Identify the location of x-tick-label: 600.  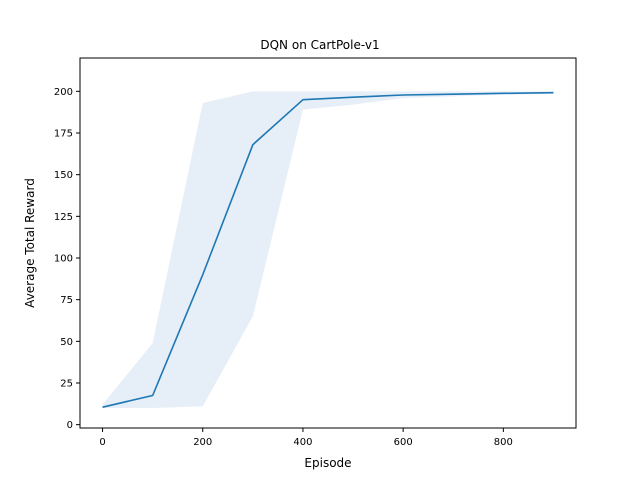
(403, 442).